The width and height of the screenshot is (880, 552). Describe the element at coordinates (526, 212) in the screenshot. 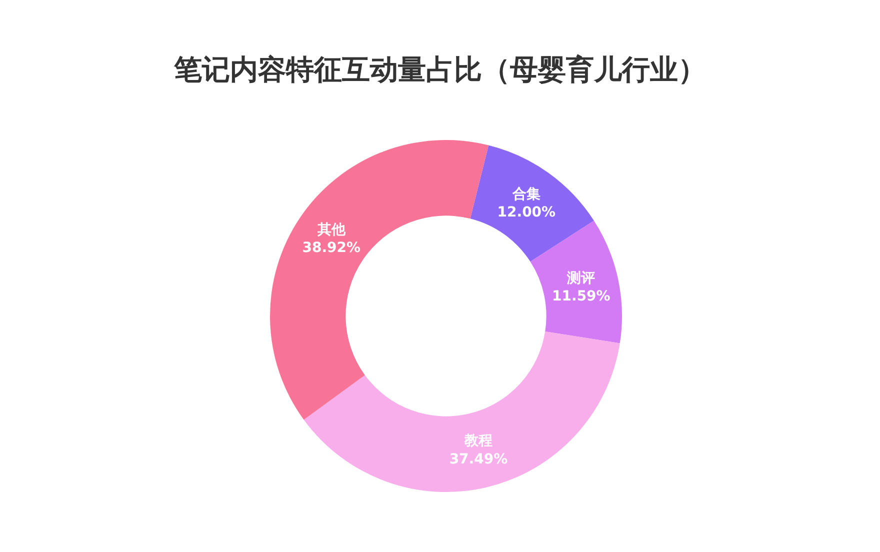

I see `data-label: 12.00%` at that location.